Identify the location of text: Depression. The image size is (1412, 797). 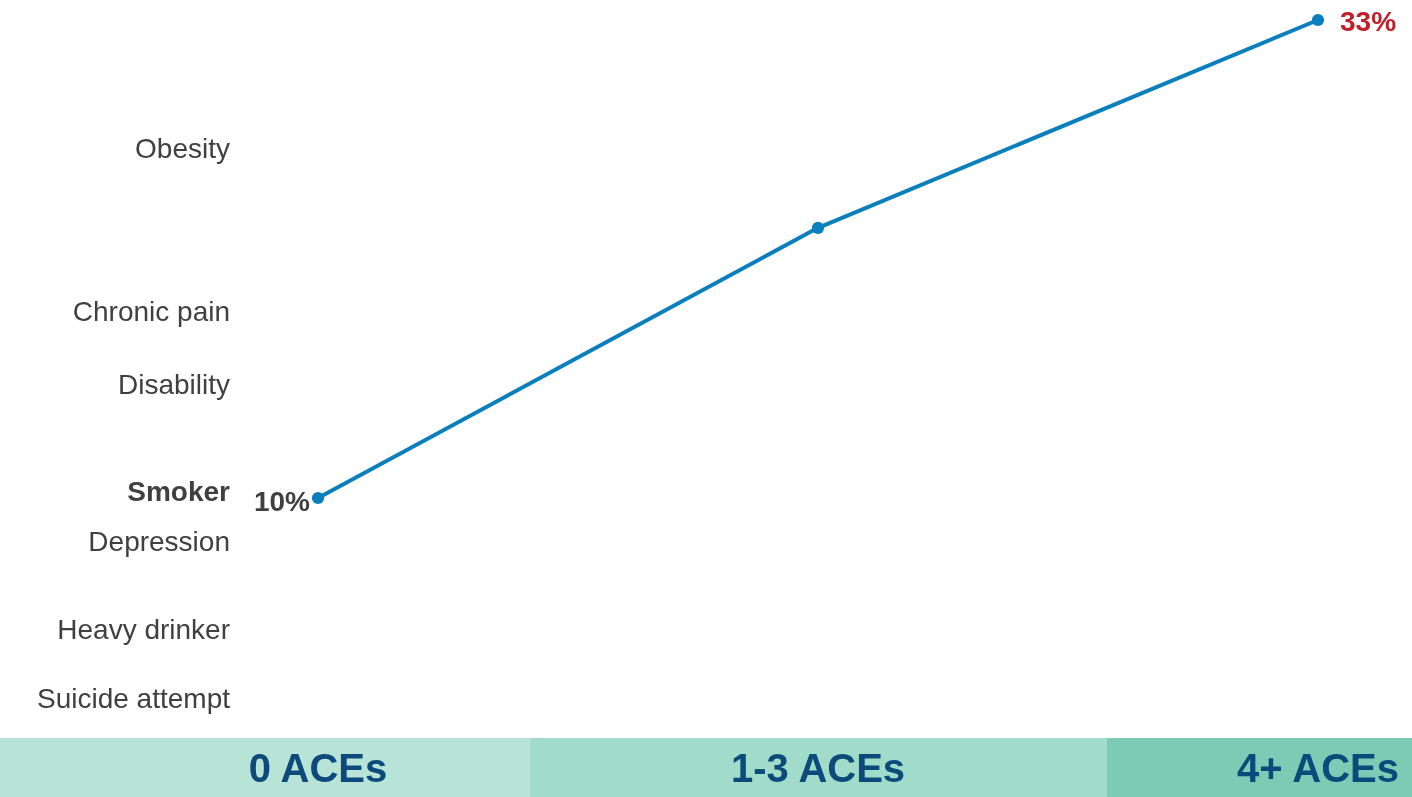
(159, 541).